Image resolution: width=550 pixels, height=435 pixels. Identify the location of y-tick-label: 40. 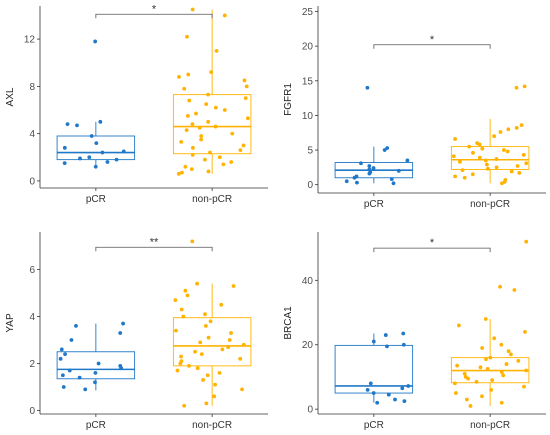
(308, 281).